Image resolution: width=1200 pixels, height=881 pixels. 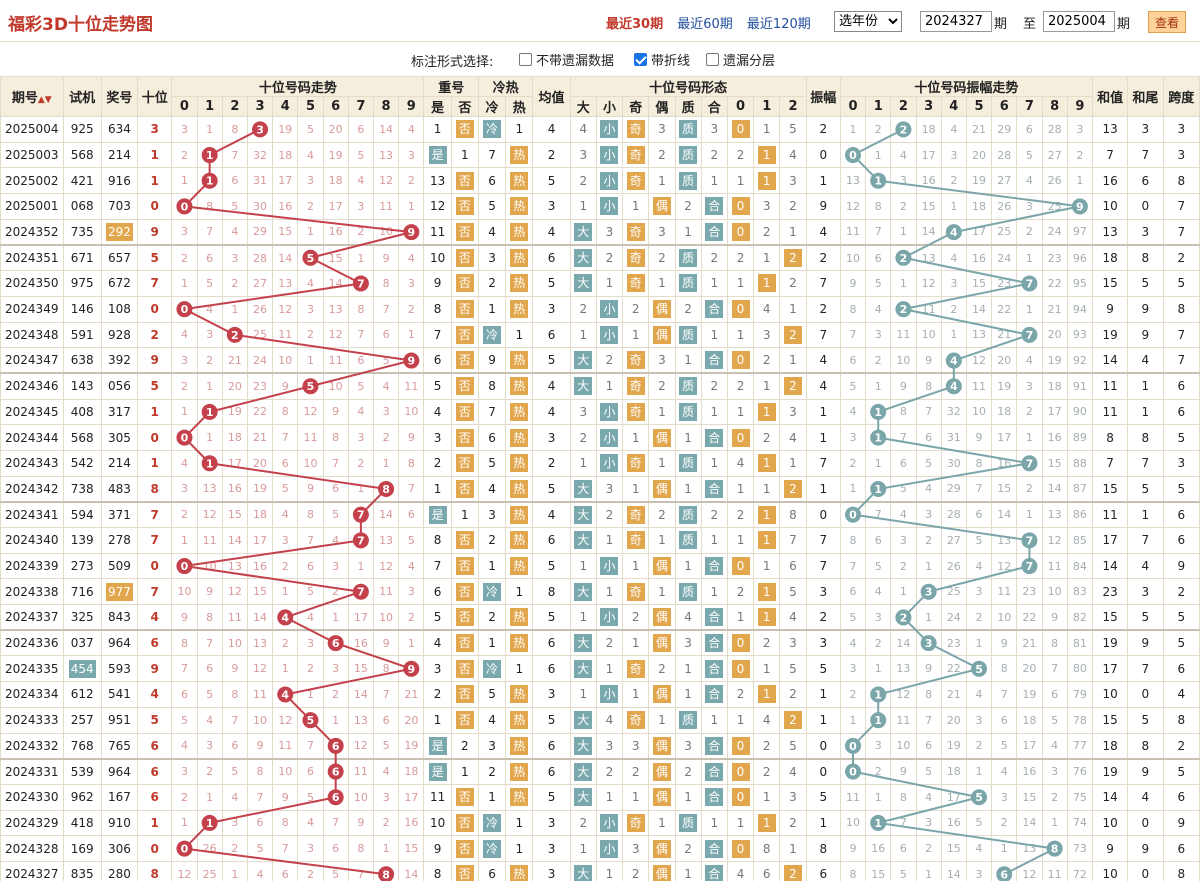 I want to click on trend-cell: 17, so click(x=360, y=617).